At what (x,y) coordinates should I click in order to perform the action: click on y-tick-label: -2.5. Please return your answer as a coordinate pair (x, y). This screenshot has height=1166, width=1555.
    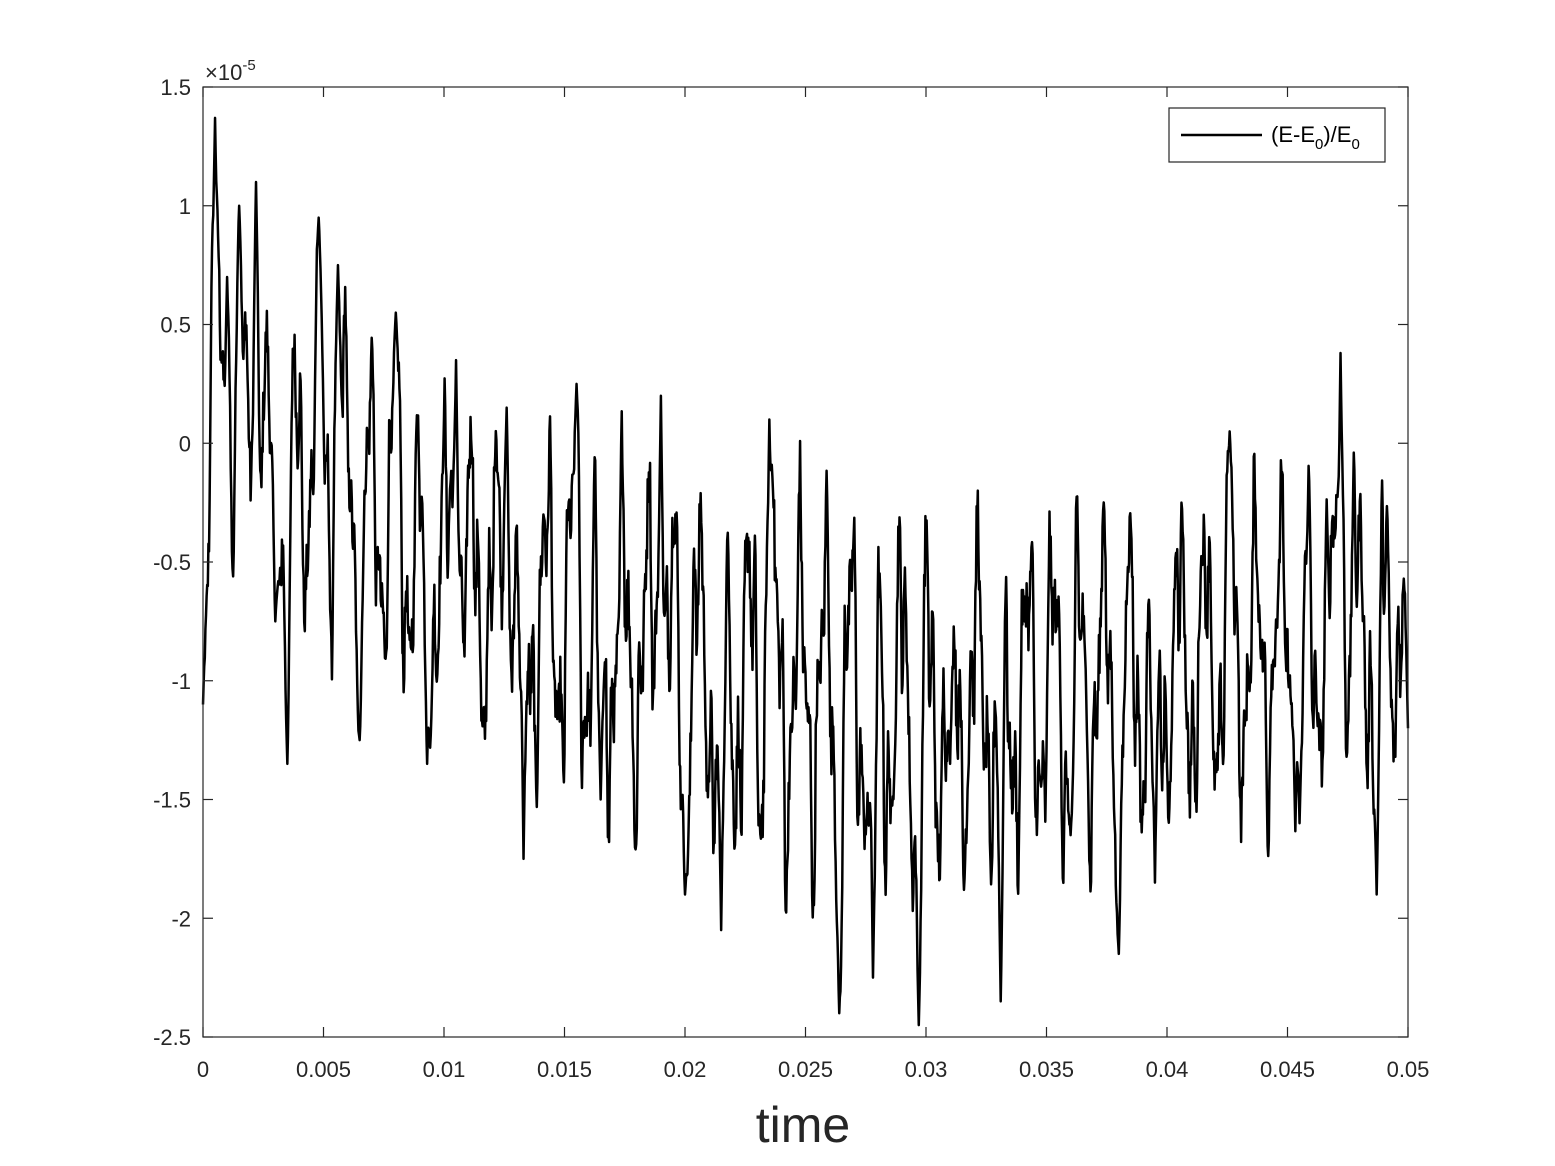
    Looking at the image, I should click on (172, 1037).